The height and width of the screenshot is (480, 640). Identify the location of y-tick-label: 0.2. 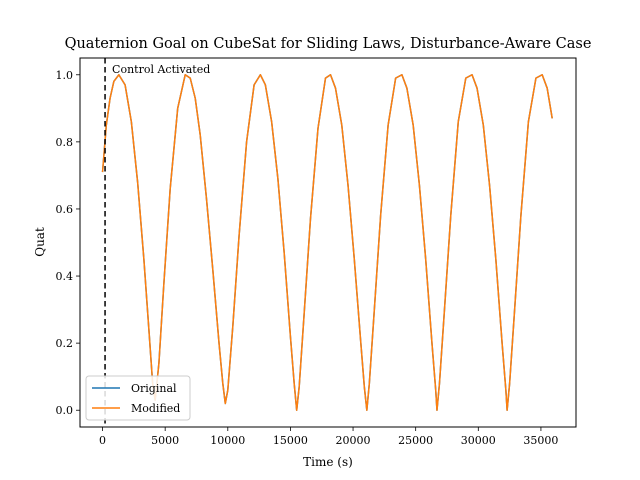
(65, 343).